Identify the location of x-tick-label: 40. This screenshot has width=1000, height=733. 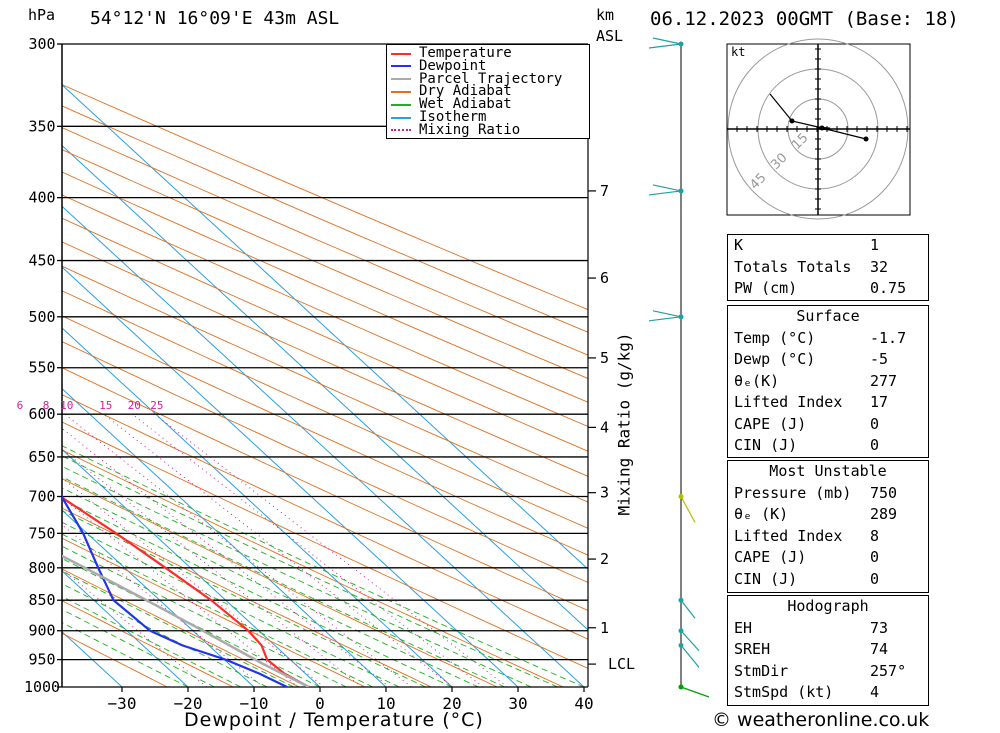
(583, 703).